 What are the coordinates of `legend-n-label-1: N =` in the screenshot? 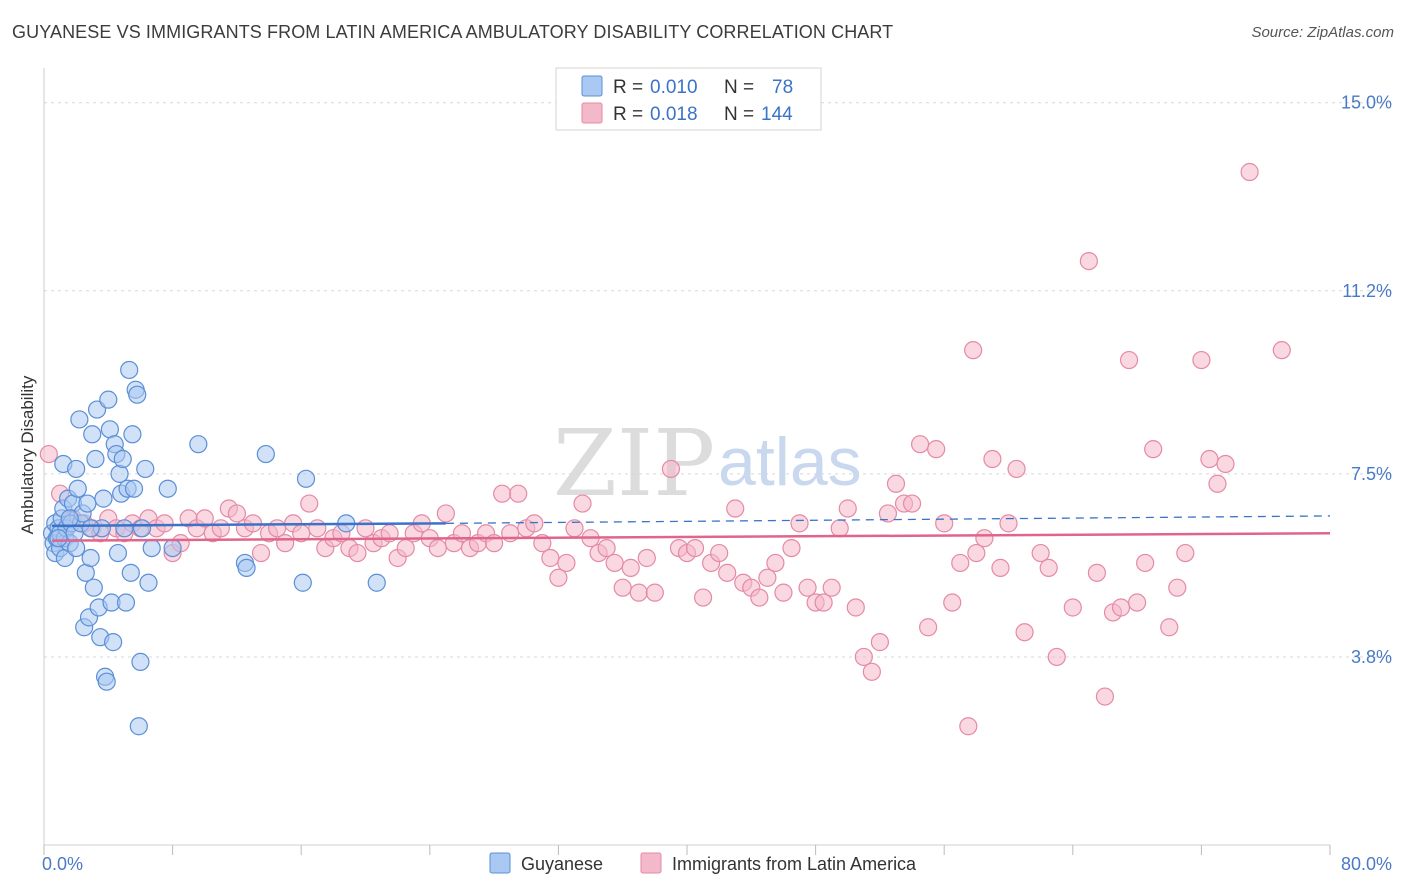 It's located at (739, 87).